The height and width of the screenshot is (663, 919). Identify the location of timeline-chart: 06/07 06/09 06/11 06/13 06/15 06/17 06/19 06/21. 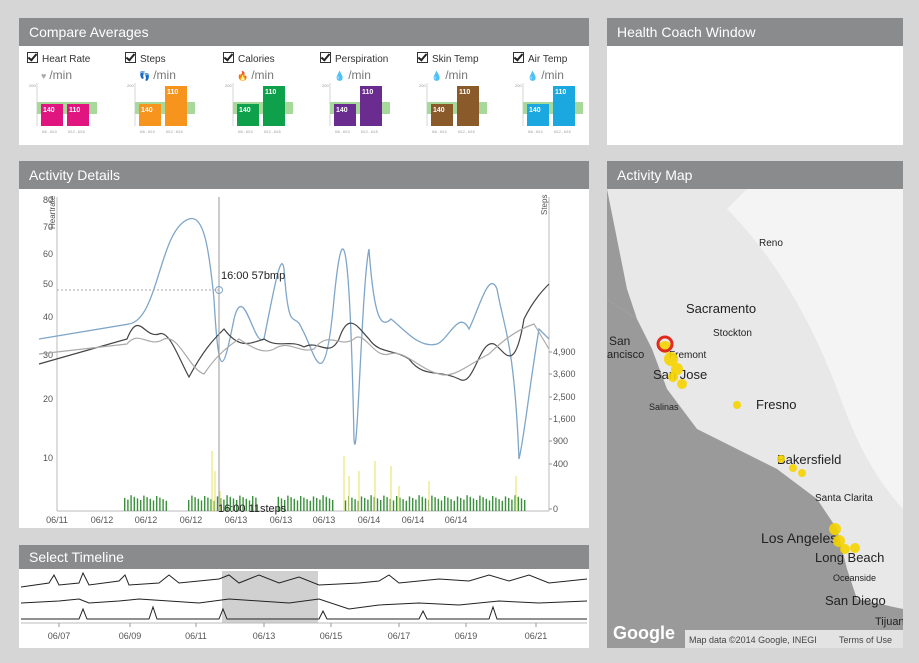
(304, 608).